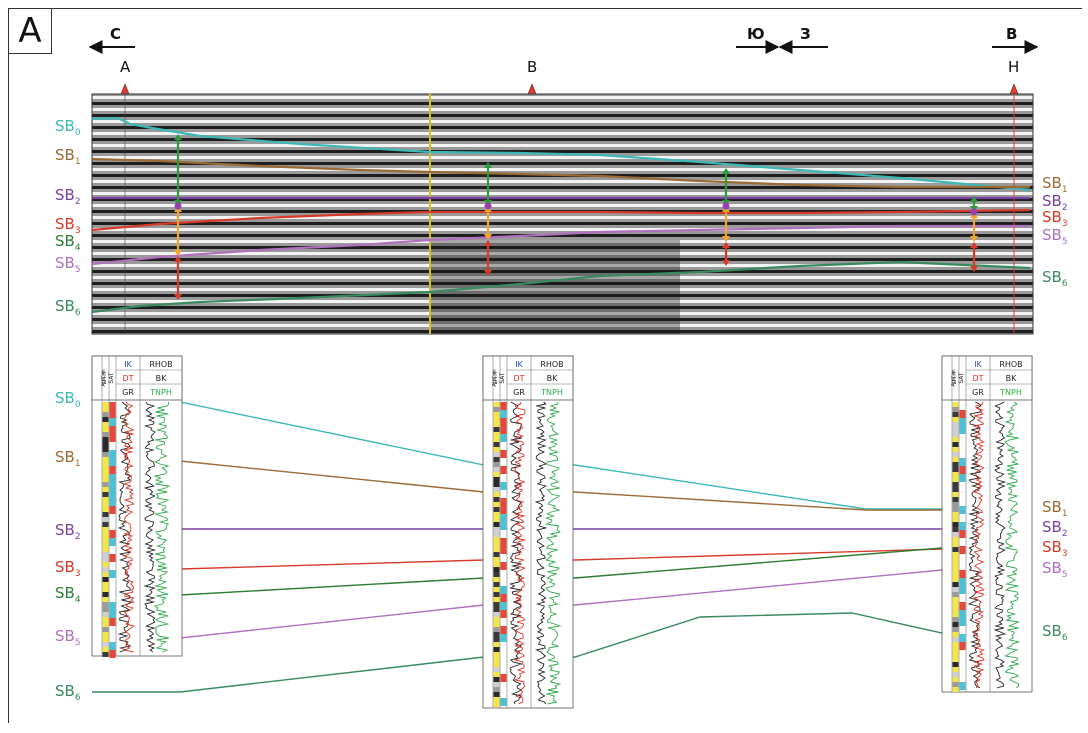 This screenshot has width=1088, height=733. I want to click on well-label-a: А, so click(125, 67).